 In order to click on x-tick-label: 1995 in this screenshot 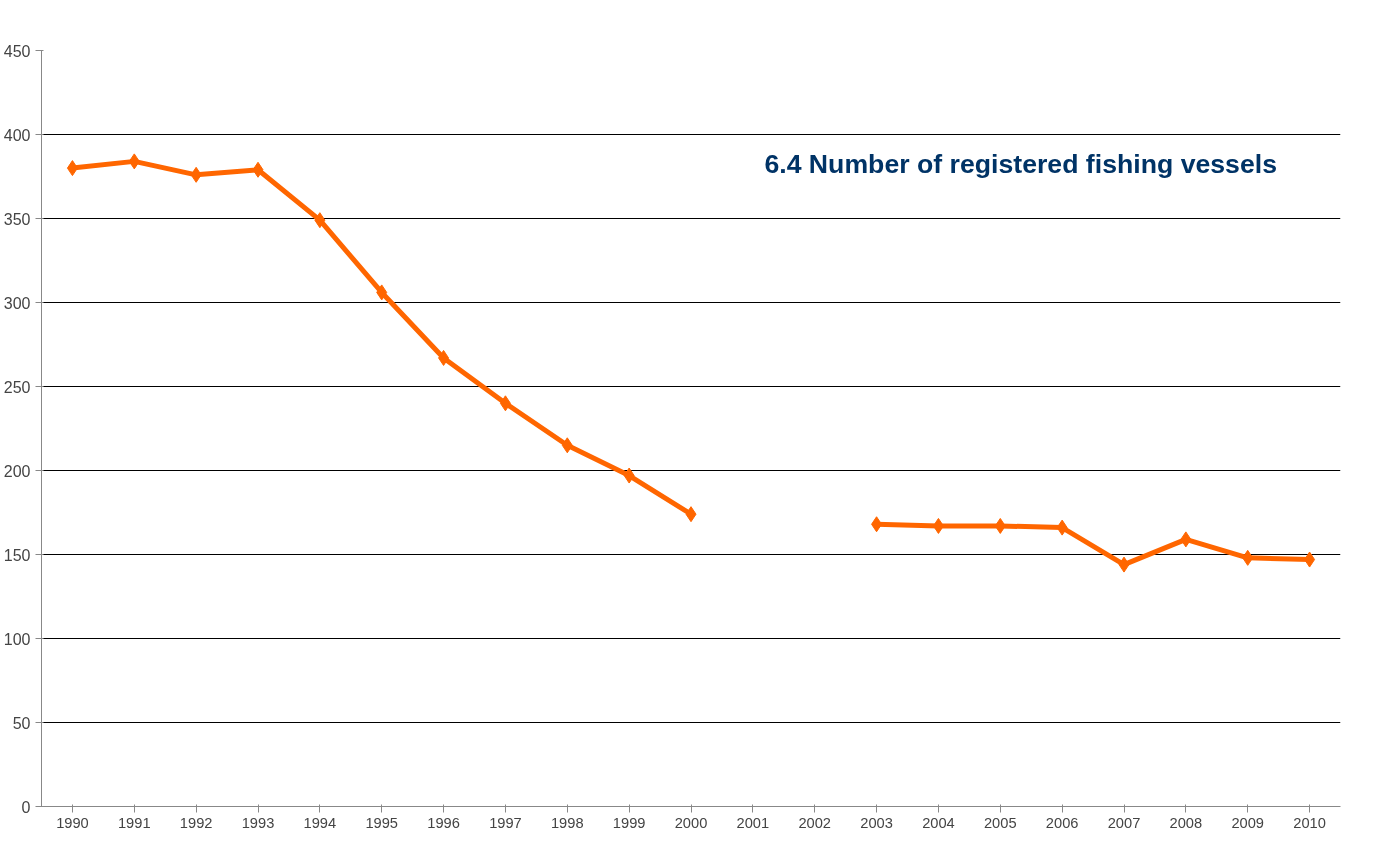, I will do `click(382, 822)`.